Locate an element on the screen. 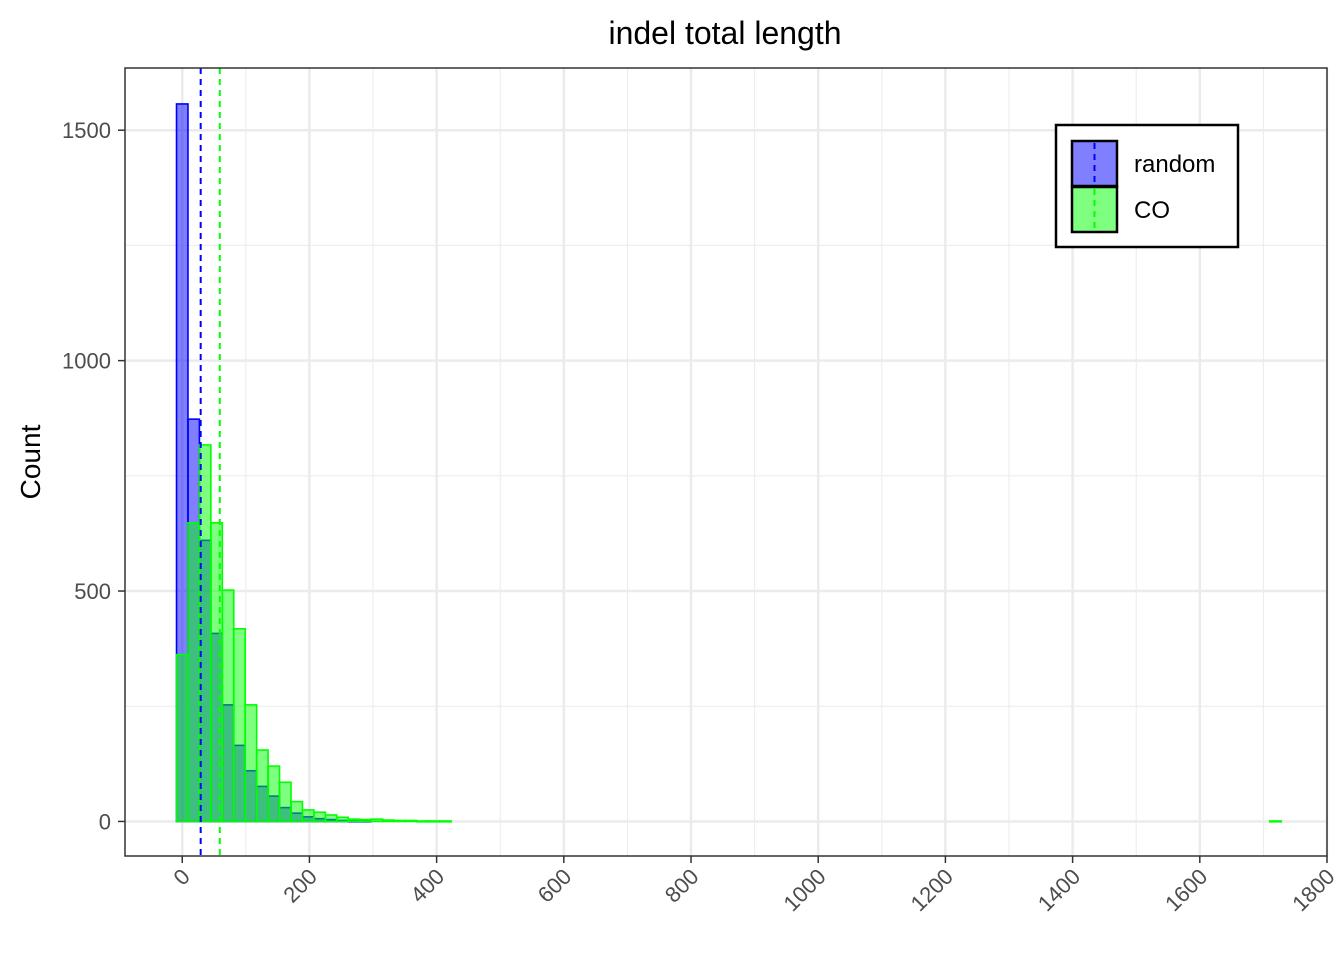  y-axis-title: Count is located at coordinates (30, 461).